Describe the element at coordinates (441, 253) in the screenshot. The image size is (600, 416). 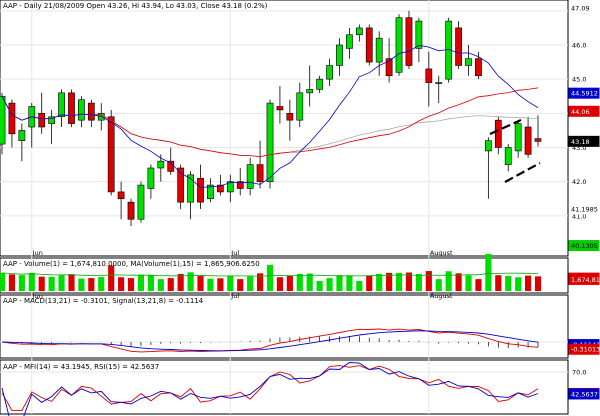
I see `x-axis-label: August` at that location.